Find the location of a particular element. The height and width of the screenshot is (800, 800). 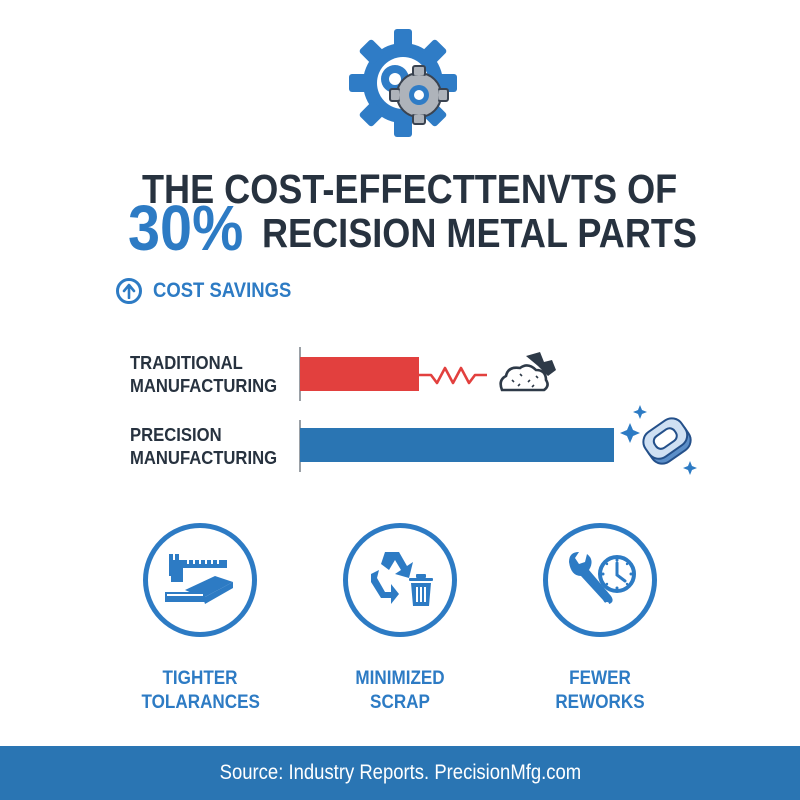

label-line: MINIMIZED is located at coordinates (400, 678).